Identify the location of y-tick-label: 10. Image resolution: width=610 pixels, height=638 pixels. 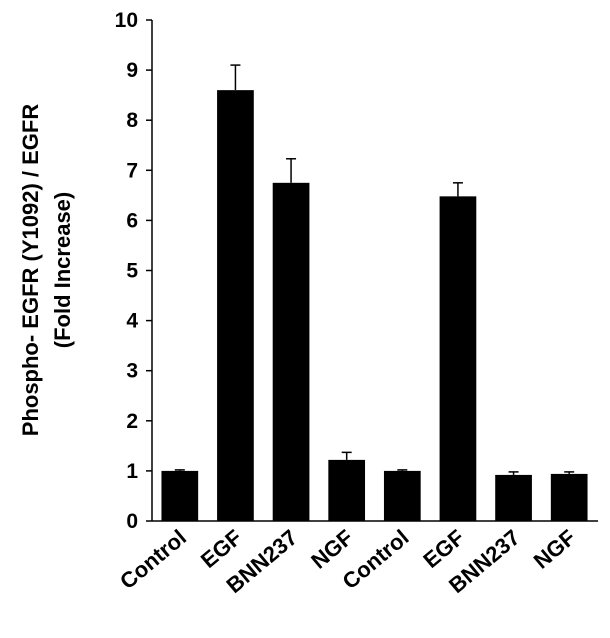
(126, 20).